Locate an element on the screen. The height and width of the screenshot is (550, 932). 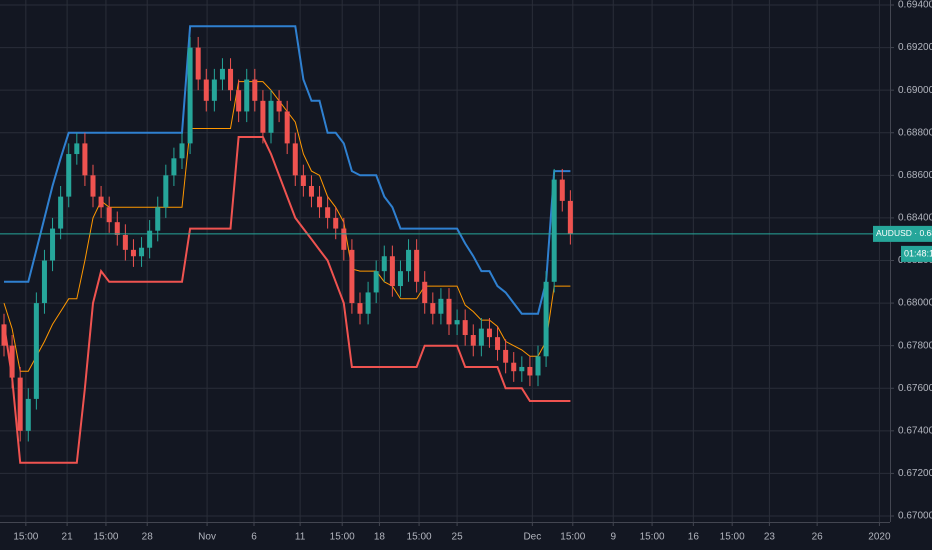
countdown-box is located at coordinates (916, 253).